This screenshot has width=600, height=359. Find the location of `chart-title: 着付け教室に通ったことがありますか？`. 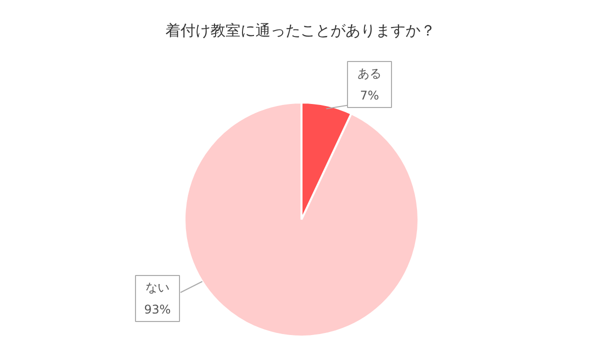

chart-title: 着付け教室に通ったことがありますか？ is located at coordinates (301, 31).